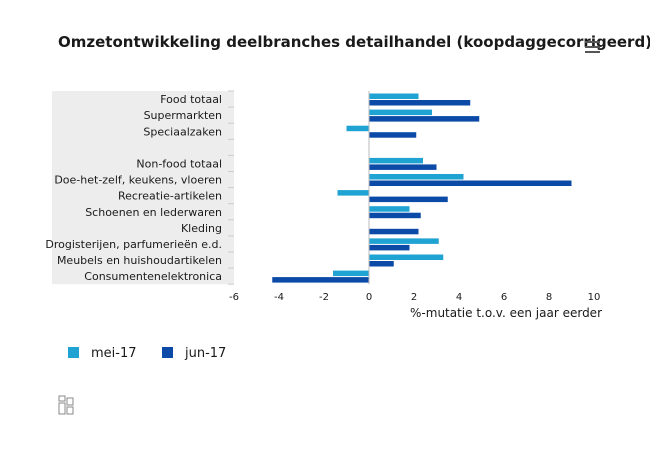 This screenshot has width=650, height=450. I want to click on category-label: Food totaal, so click(191, 99).